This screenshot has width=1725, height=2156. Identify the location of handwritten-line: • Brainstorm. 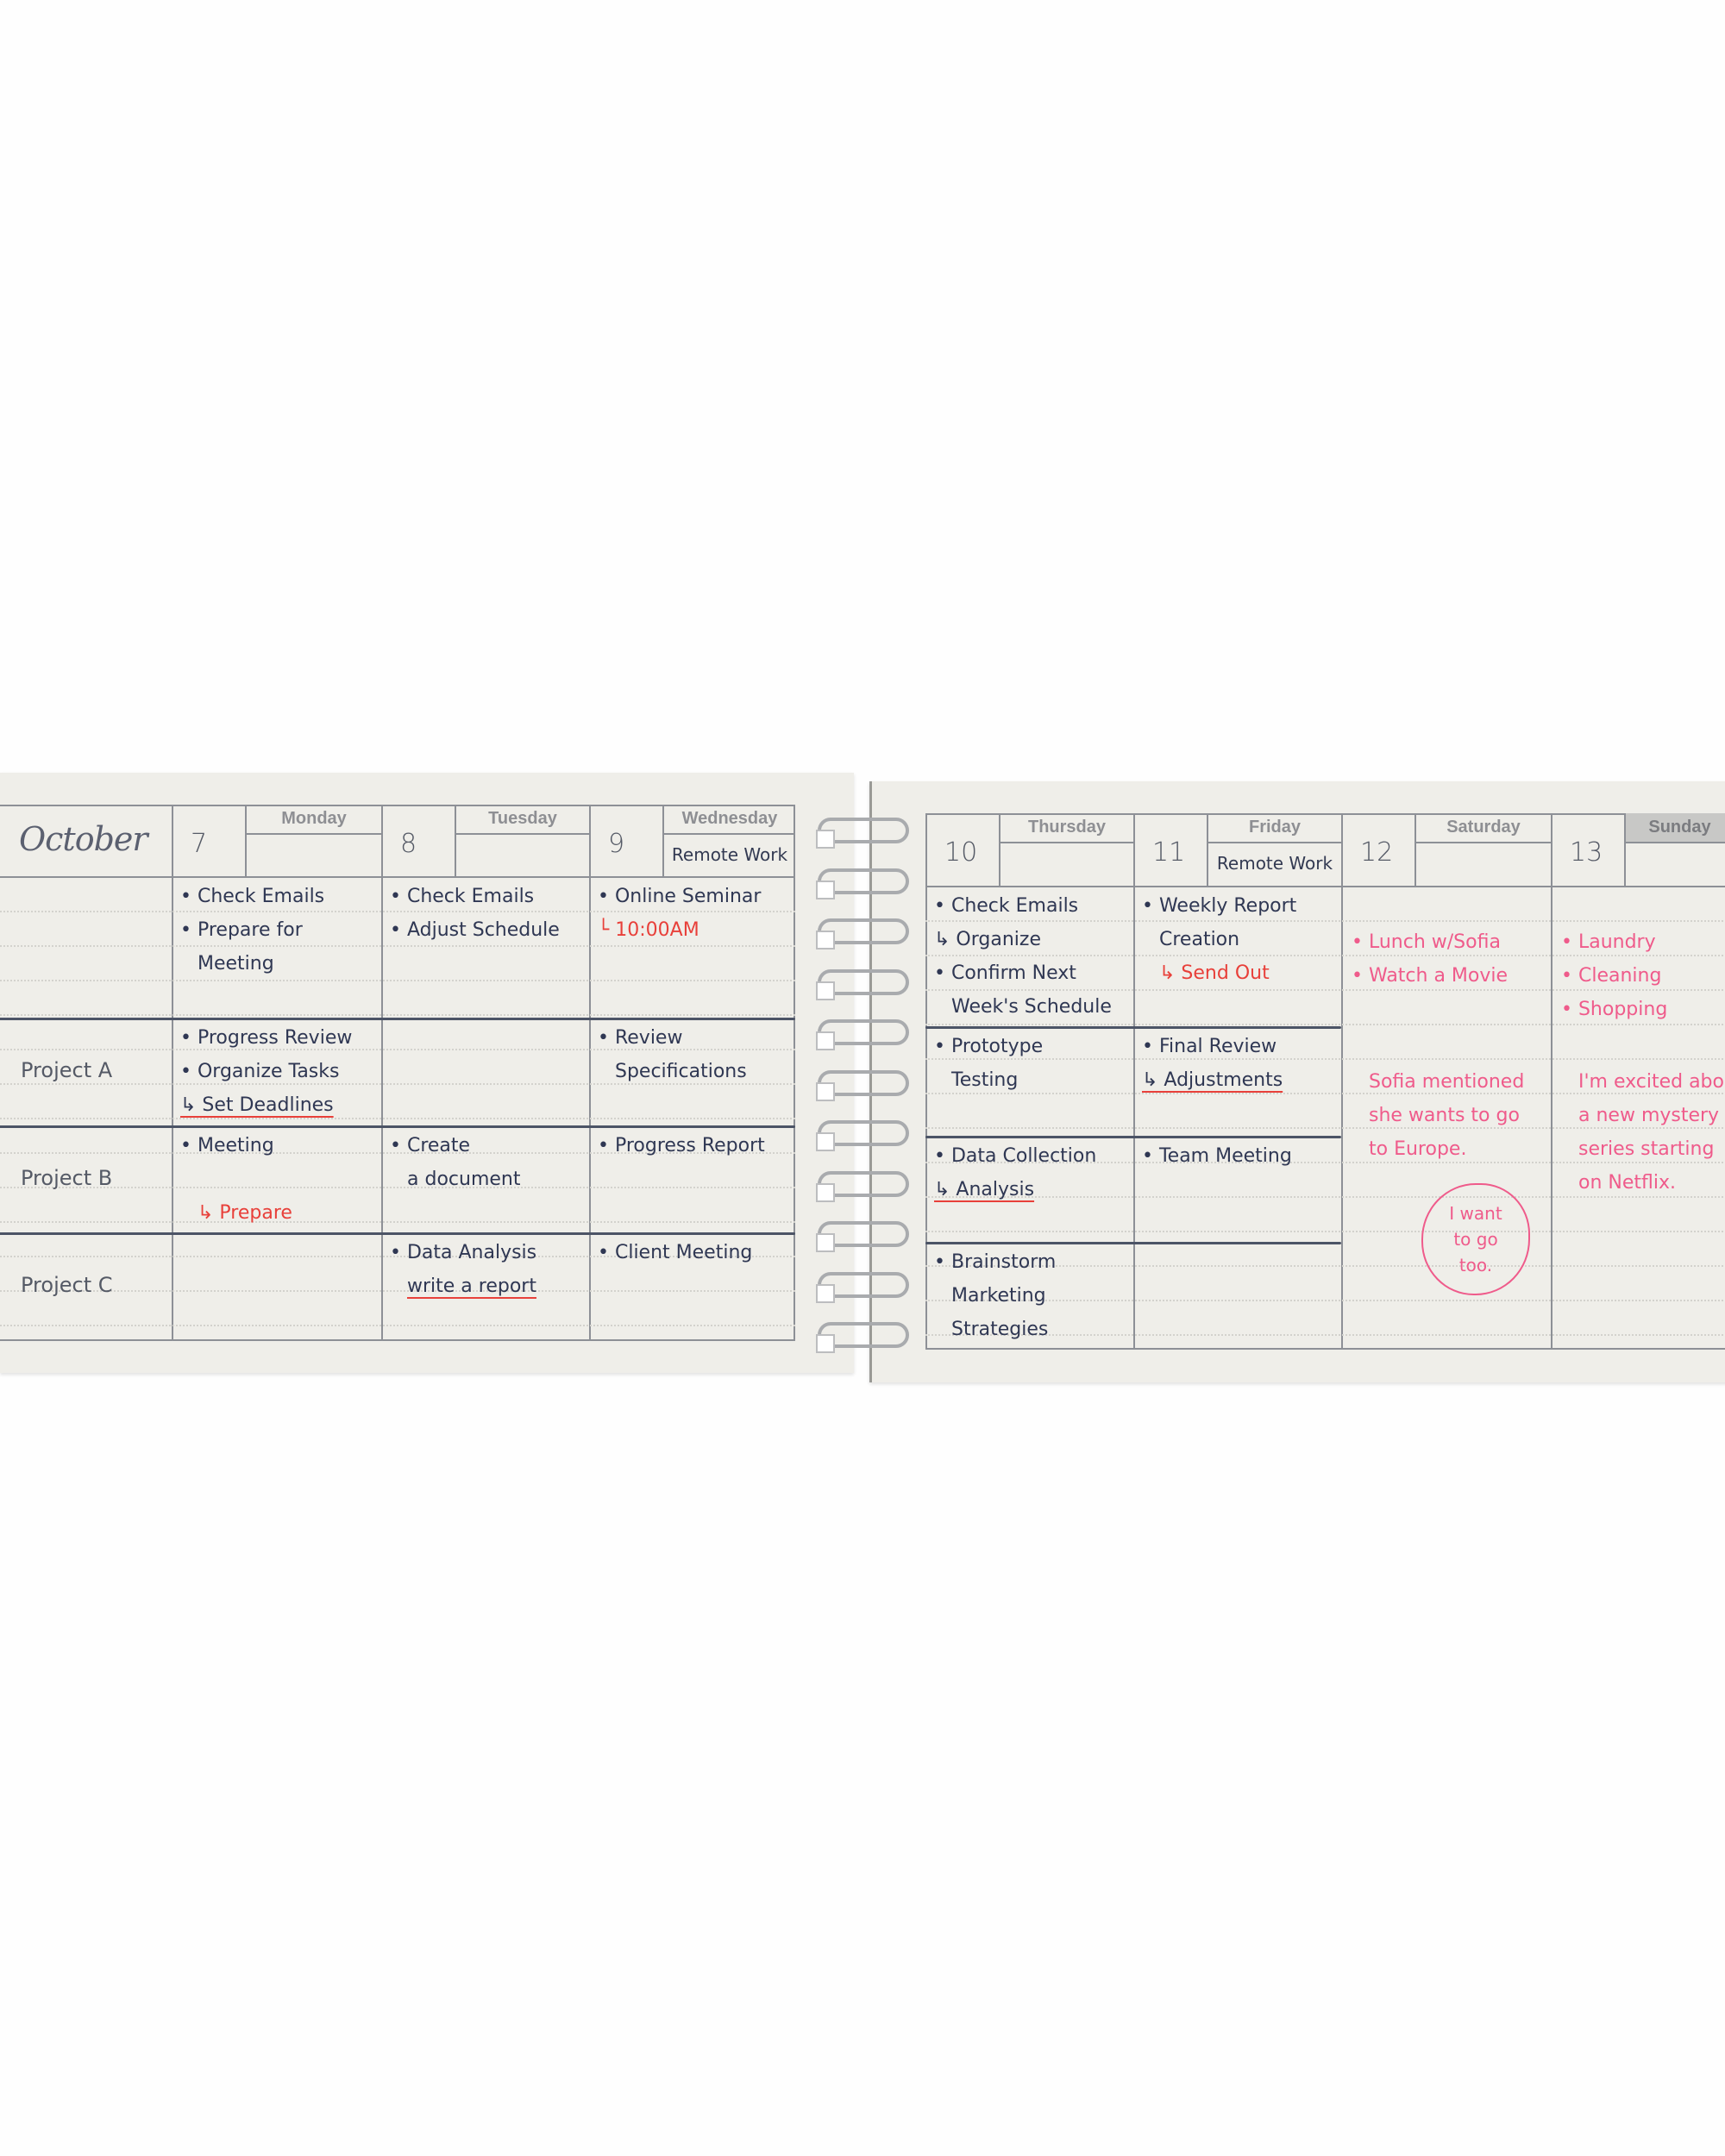
(996, 1262).